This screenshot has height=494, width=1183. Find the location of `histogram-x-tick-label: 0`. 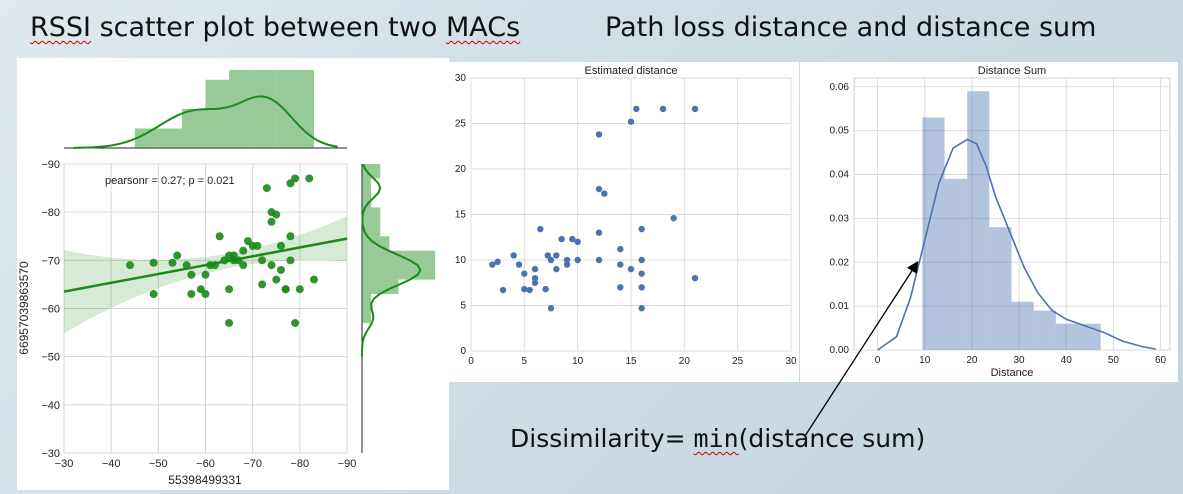

histogram-x-tick-label: 0 is located at coordinates (878, 360).